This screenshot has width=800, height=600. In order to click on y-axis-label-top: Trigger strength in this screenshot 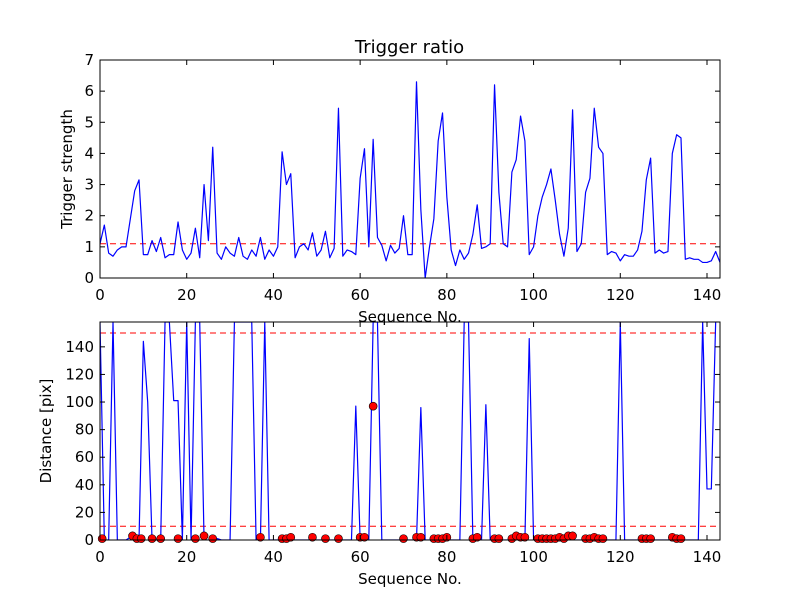, I will do `click(67, 169)`.